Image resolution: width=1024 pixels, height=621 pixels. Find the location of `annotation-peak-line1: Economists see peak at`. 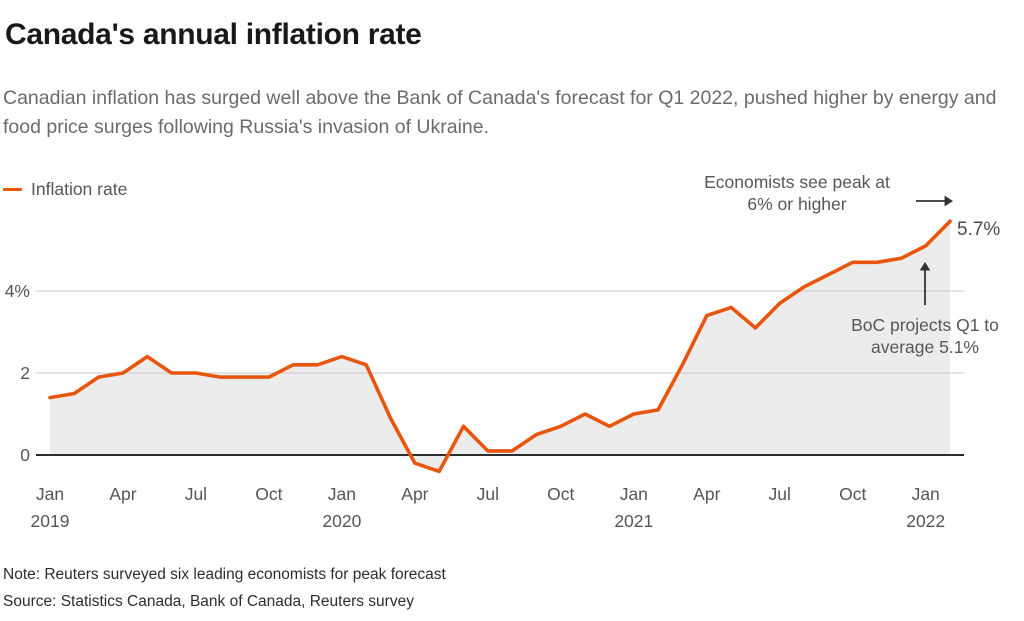

annotation-peak-line1: Economists see peak at is located at coordinates (797, 182).